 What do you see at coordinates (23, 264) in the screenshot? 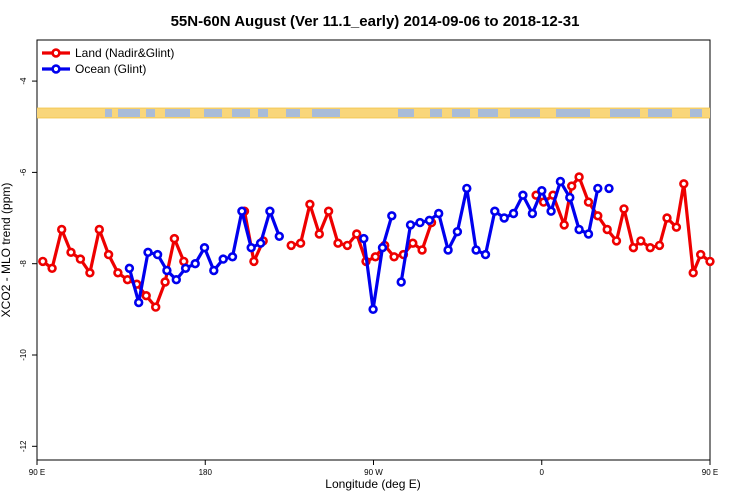
I see `y-tick-label: -8` at bounding box center [23, 264].